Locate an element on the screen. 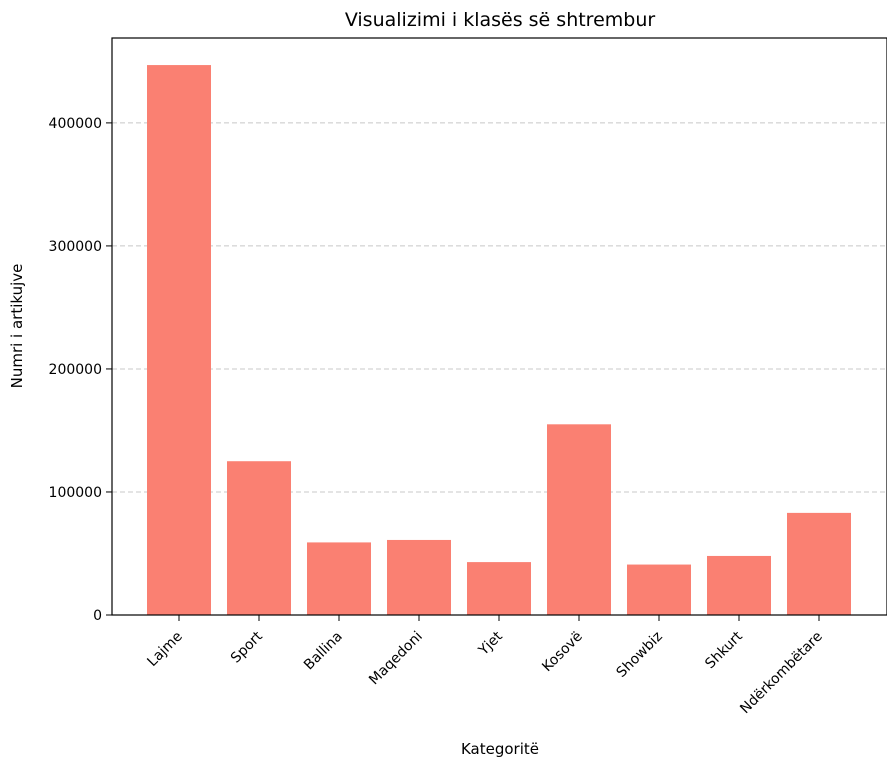 This screenshot has width=887, height=771. x-tick-label: Ballina is located at coordinates (323, 651).